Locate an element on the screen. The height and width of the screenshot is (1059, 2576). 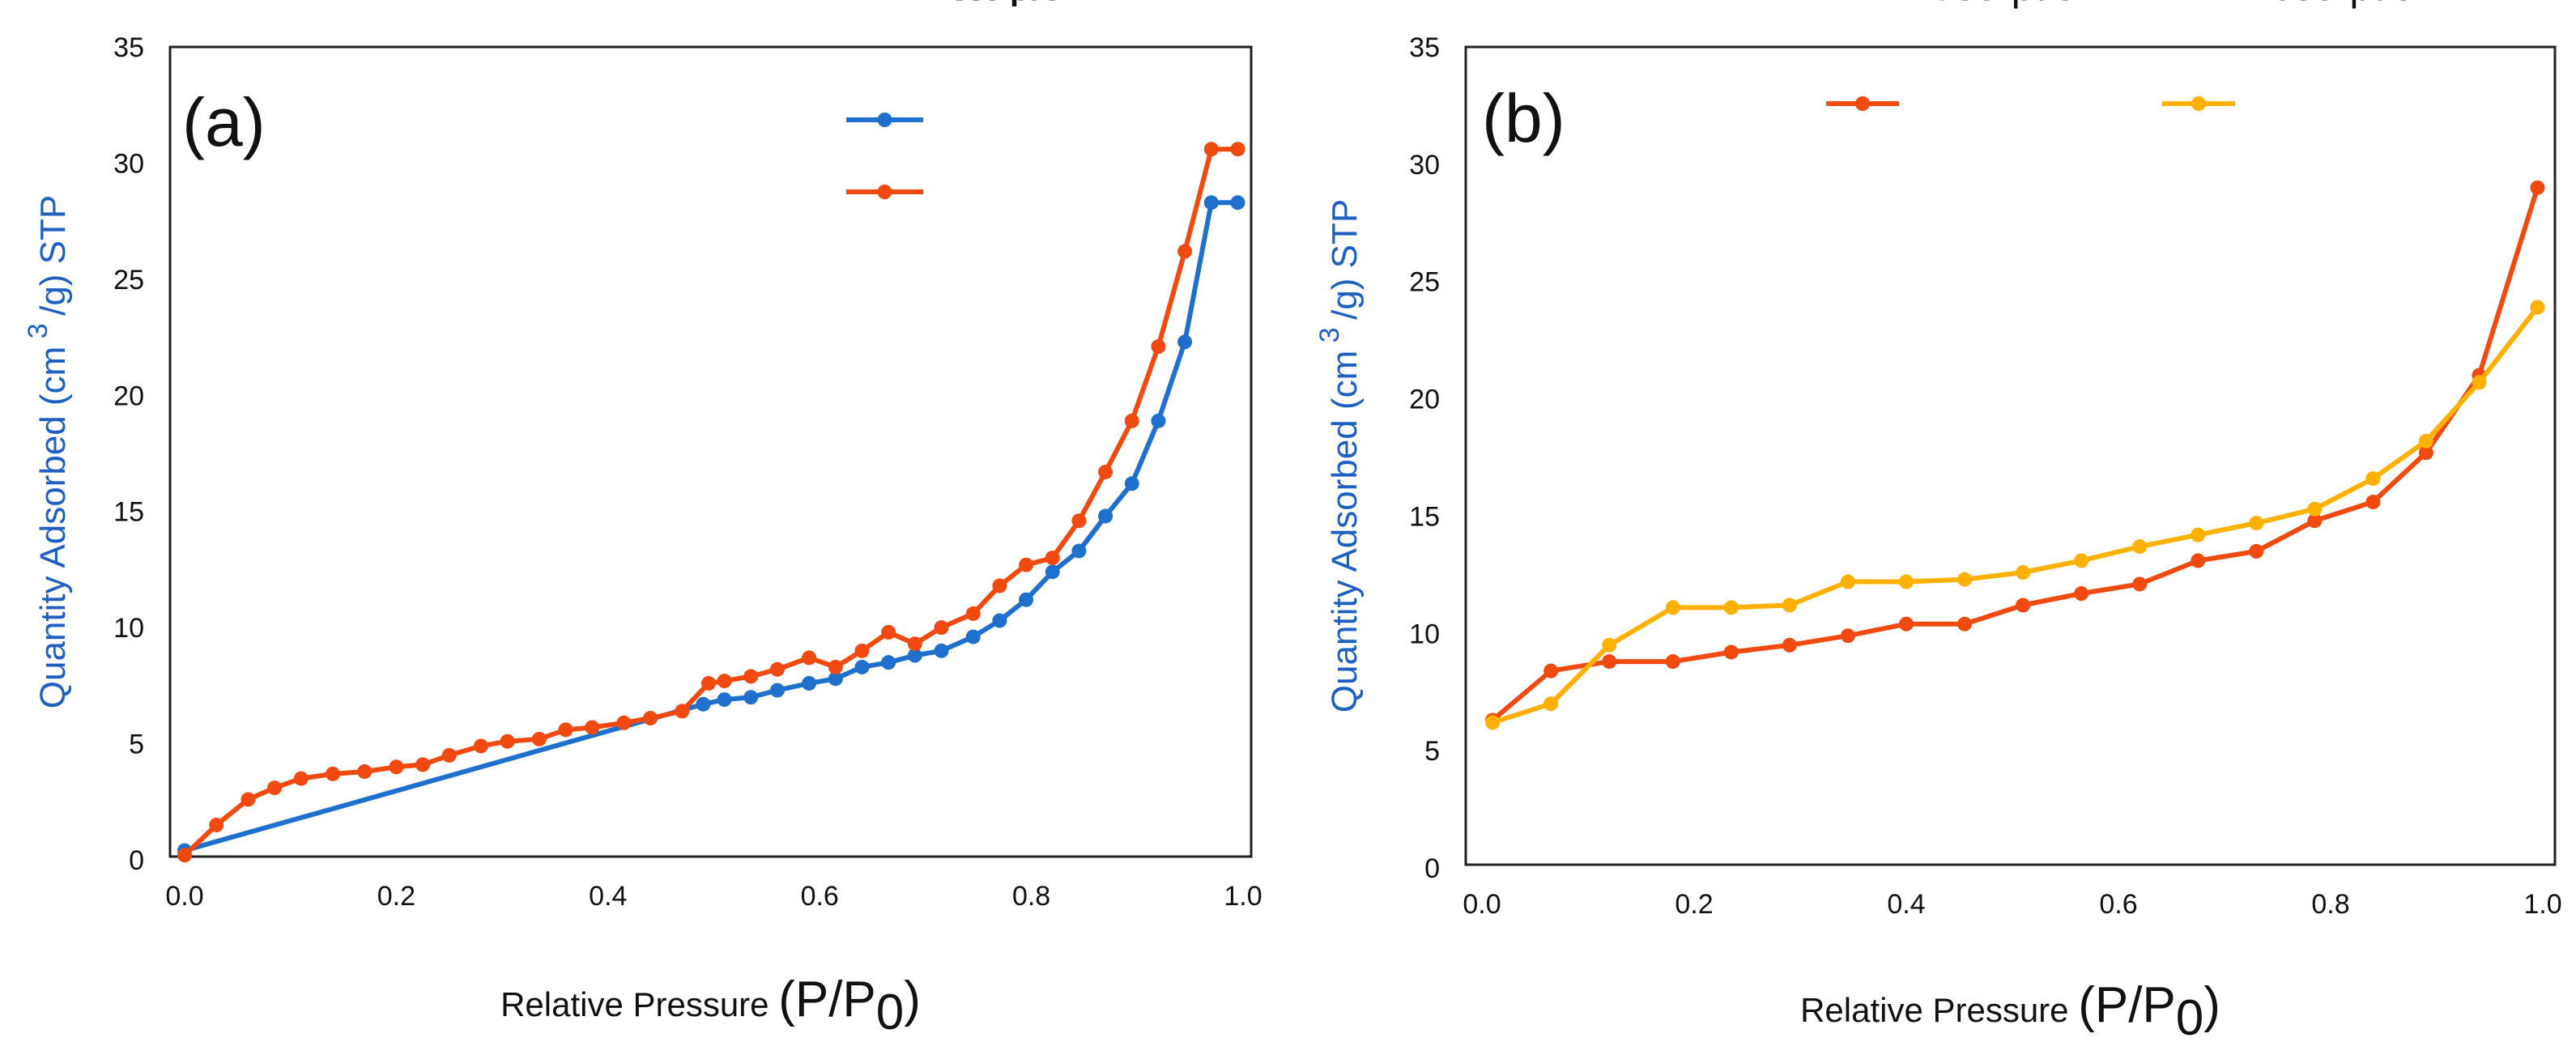
y-axis-label-prefix: Quantity Adsorbed (cm is located at coordinates (53, 528).